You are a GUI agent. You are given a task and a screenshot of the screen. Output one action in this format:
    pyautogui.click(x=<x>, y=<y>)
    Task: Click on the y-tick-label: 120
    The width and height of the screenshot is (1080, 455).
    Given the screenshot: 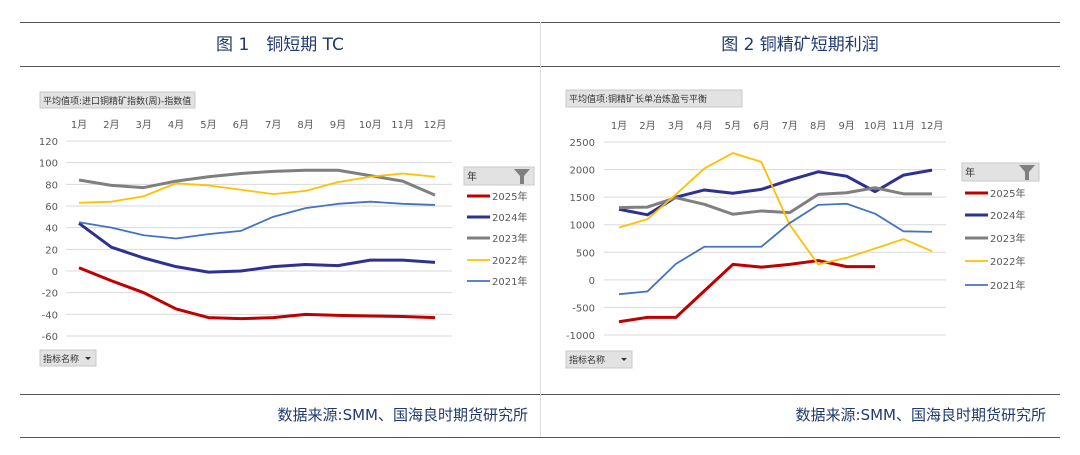 What is the action you would take?
    pyautogui.click(x=48, y=142)
    